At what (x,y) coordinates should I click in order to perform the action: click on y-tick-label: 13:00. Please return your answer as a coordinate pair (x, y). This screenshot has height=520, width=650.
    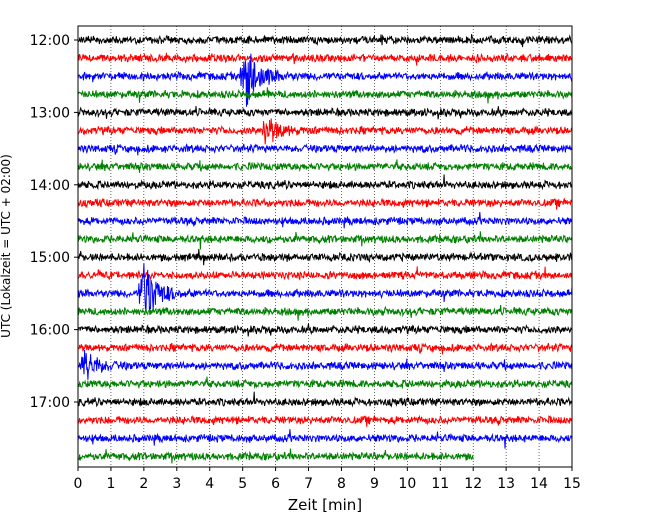
    Looking at the image, I should click on (50, 113).